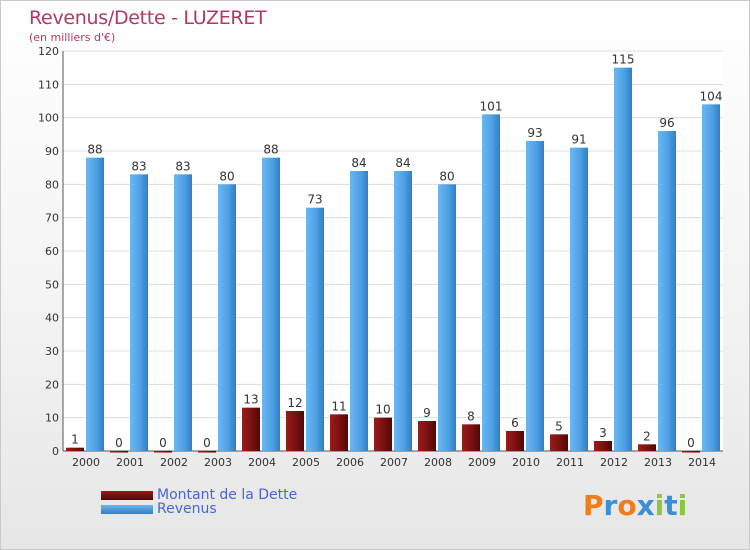  What do you see at coordinates (394, 462) in the screenshot?
I see `x-tick-label: 2007` at bounding box center [394, 462].